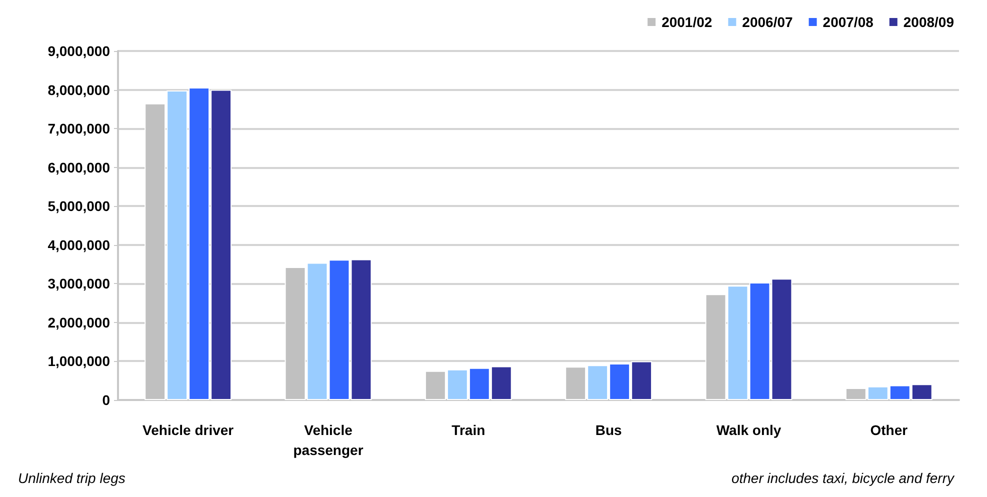  Describe the element at coordinates (79, 322) in the screenshot. I see `y-tick-label: 2,000,000` at that location.